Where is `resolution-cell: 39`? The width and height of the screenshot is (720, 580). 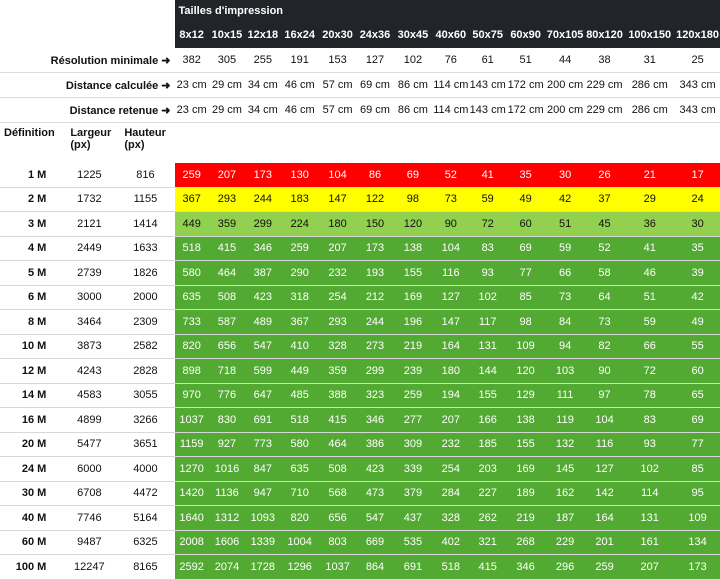 resolution-cell: 39 is located at coordinates (697, 273).